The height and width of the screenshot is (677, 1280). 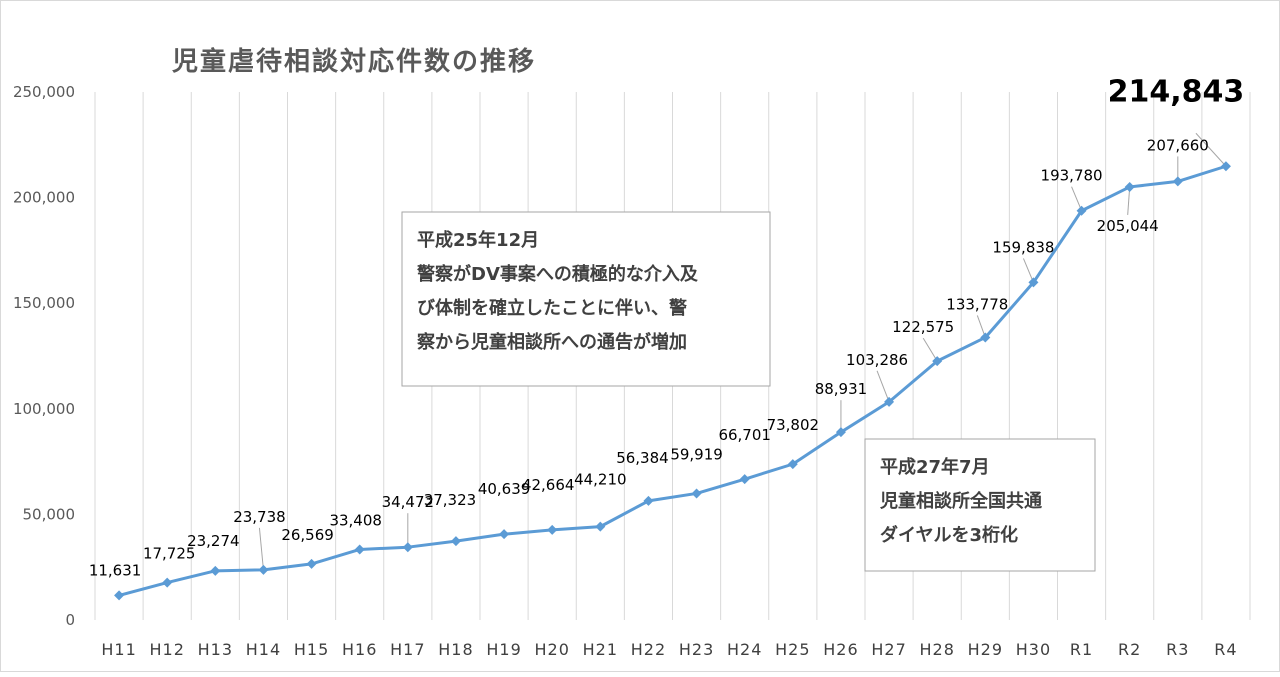 What do you see at coordinates (408, 502) in the screenshot?
I see `data-label: 34,472` at bounding box center [408, 502].